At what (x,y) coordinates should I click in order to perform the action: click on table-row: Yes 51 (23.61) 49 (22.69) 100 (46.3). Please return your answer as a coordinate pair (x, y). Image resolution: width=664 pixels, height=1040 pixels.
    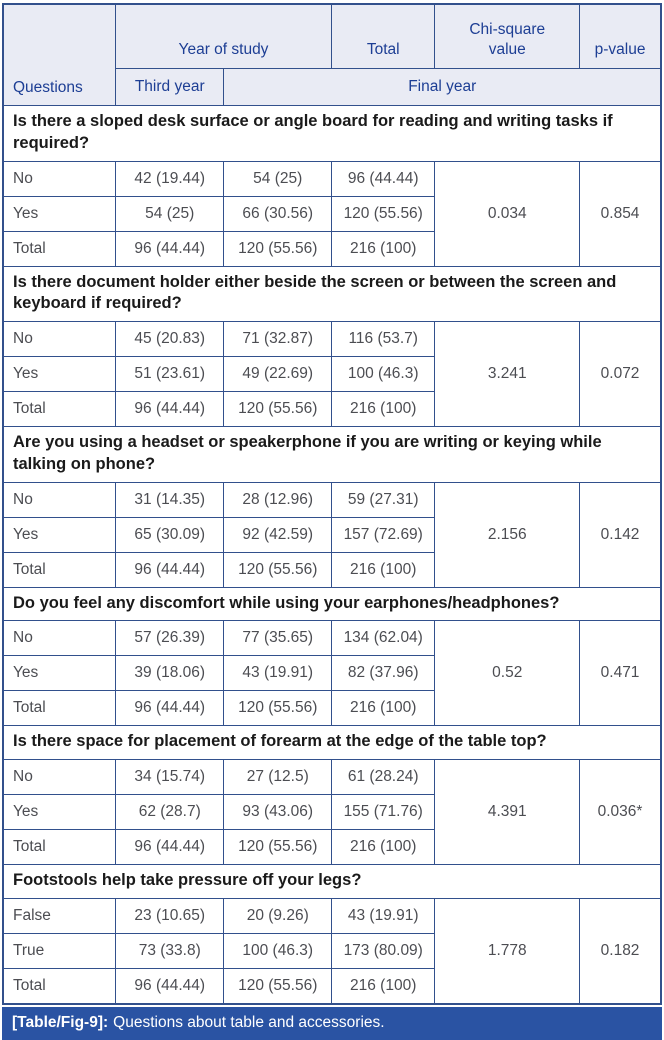
    Looking at the image, I should click on (331, 374).